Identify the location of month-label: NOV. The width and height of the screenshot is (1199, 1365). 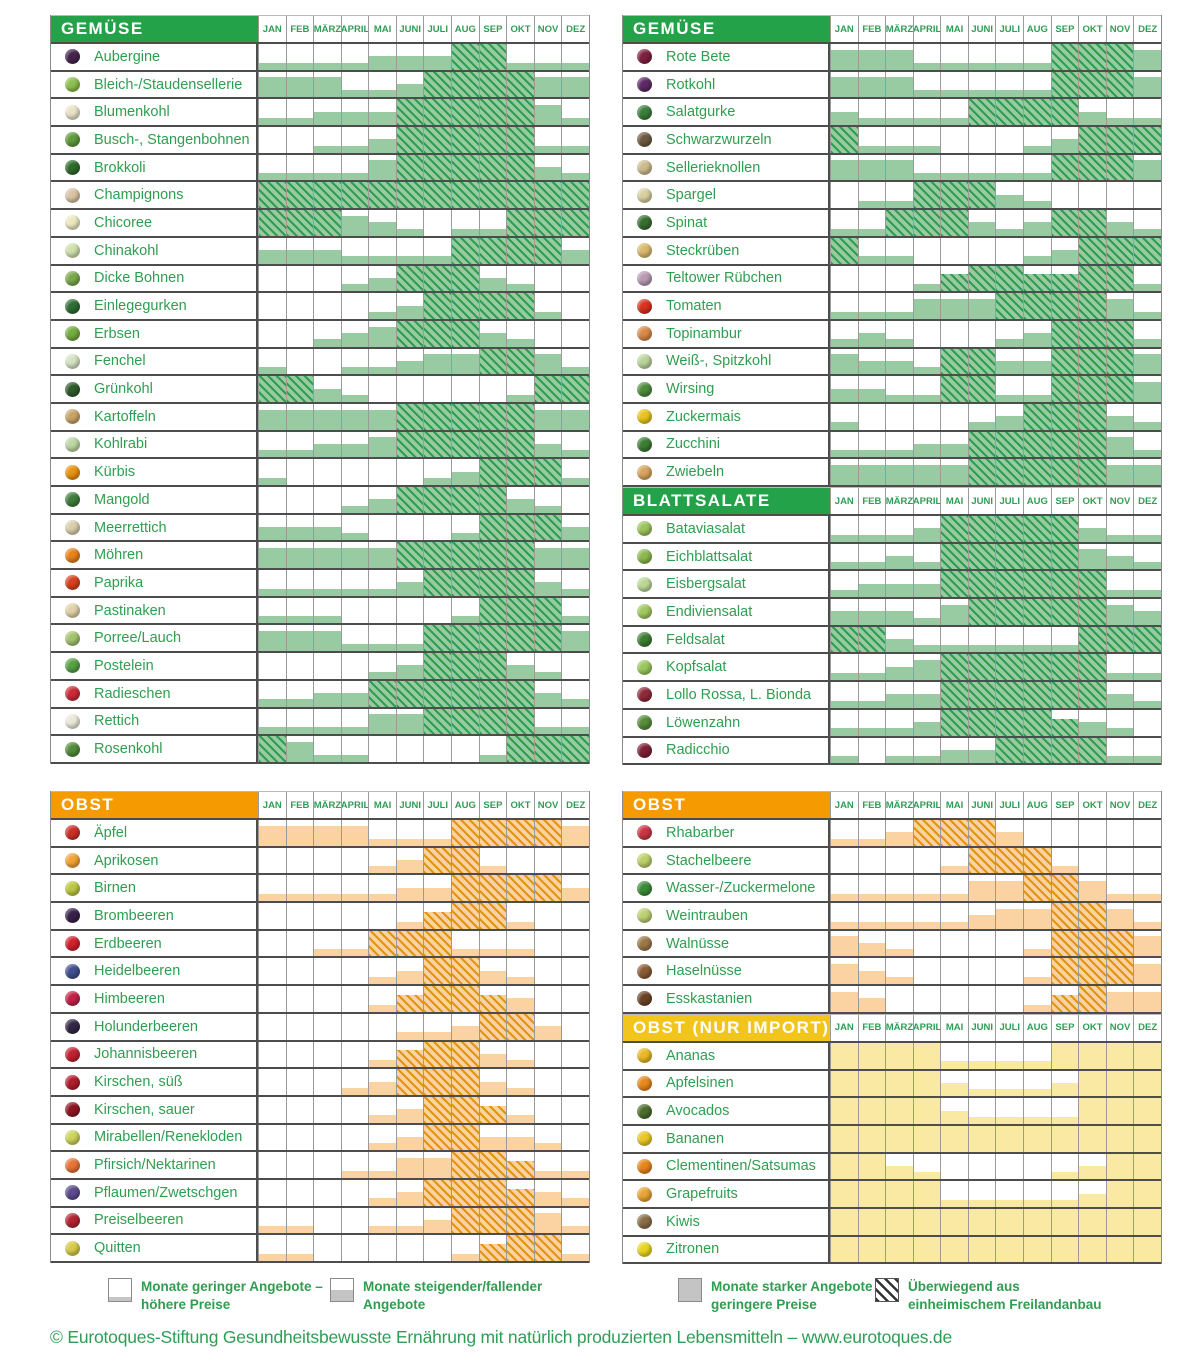
(1119, 805).